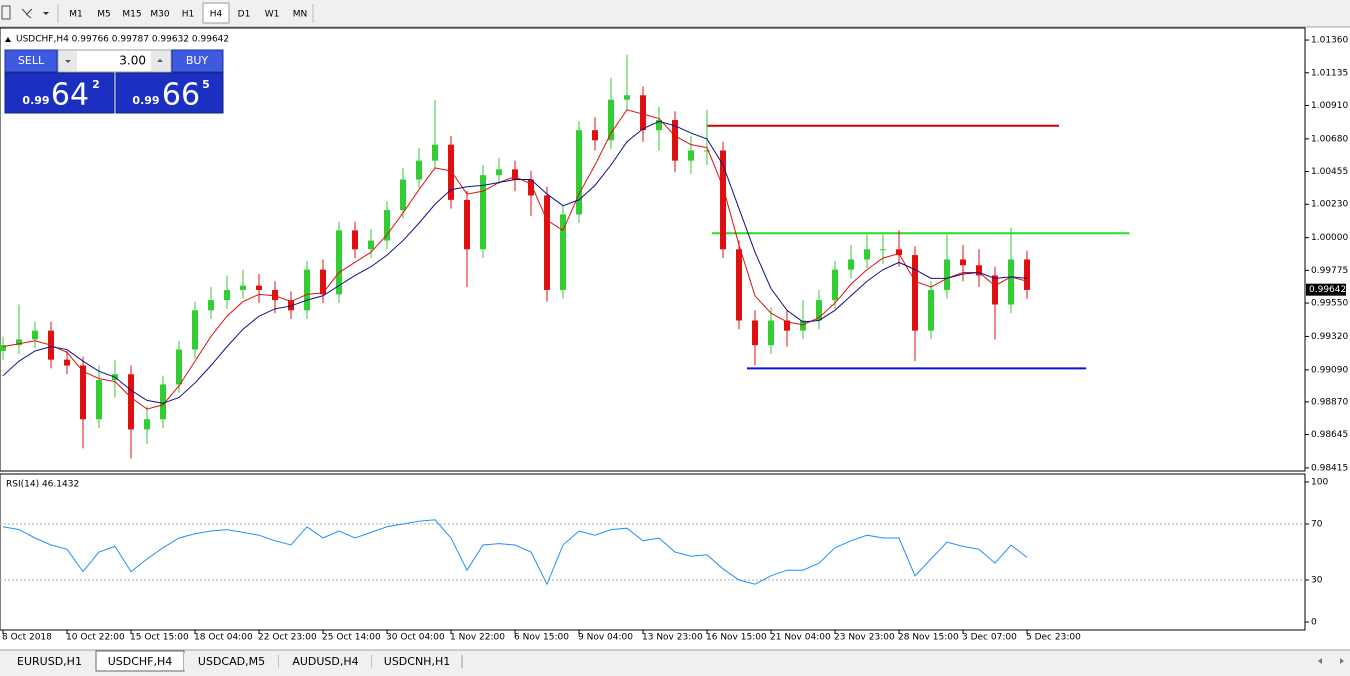 The image size is (1350, 676). What do you see at coordinates (1329, 402) in the screenshot?
I see `y-tick-label: 0.98870` at bounding box center [1329, 402].